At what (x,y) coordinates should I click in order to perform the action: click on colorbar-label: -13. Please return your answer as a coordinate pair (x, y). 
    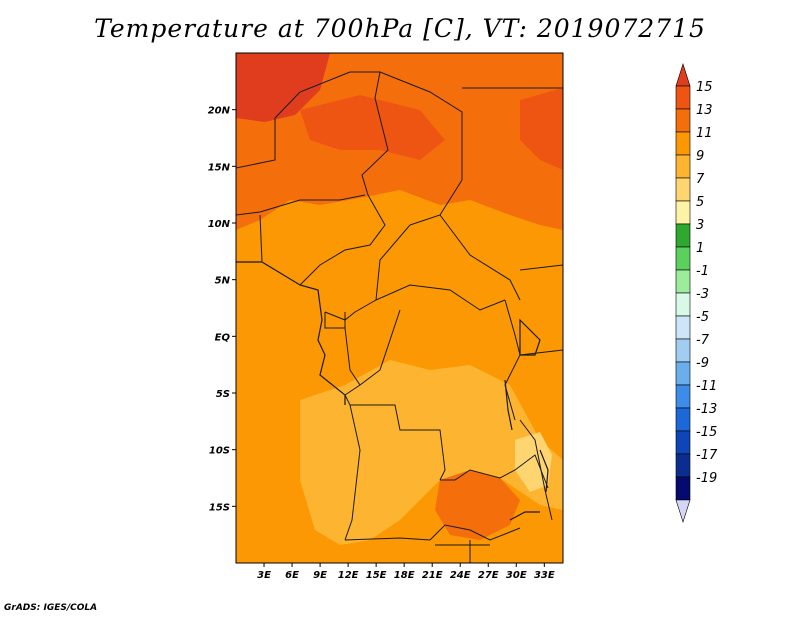
    Looking at the image, I should click on (706, 409).